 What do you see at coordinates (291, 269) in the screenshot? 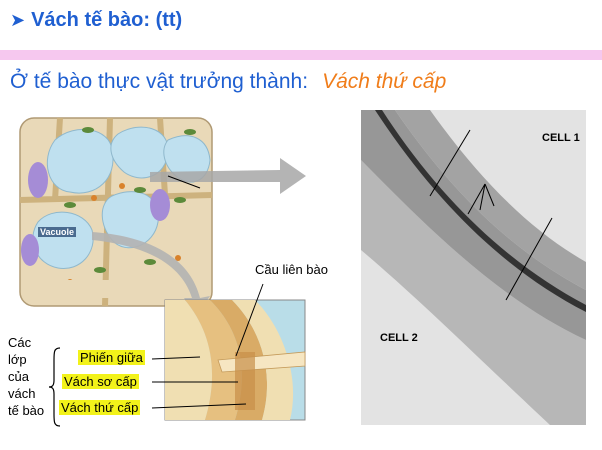
I see `plasmodesma-label: Cầu liên bào` at bounding box center [291, 269].